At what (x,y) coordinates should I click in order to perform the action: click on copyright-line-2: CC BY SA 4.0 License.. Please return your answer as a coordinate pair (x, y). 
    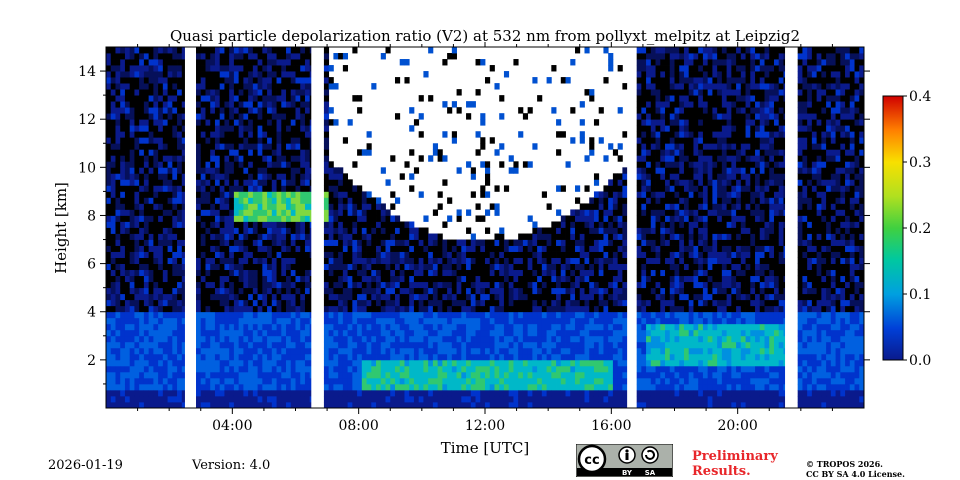
    Looking at the image, I should click on (855, 474).